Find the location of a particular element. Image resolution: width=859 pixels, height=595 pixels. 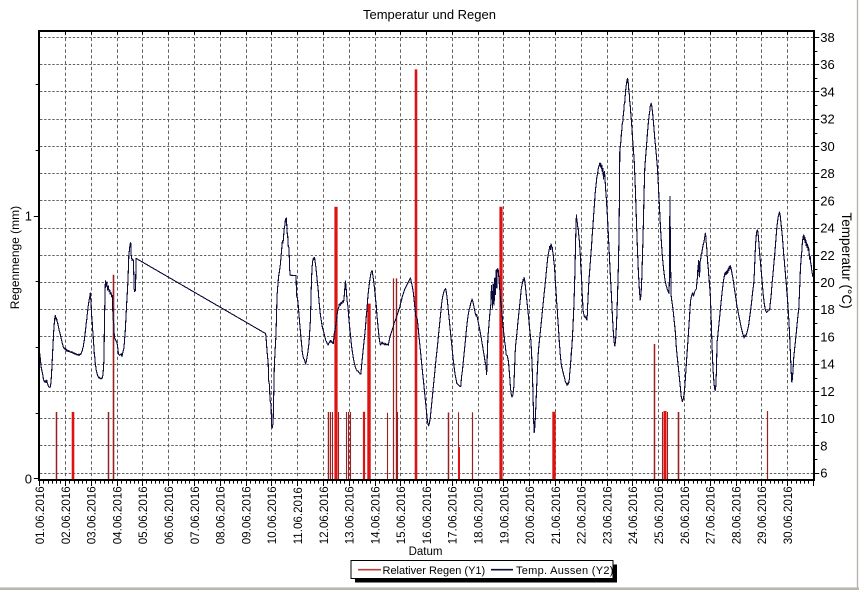

svg-text: 20 is located at coordinates (827, 282).